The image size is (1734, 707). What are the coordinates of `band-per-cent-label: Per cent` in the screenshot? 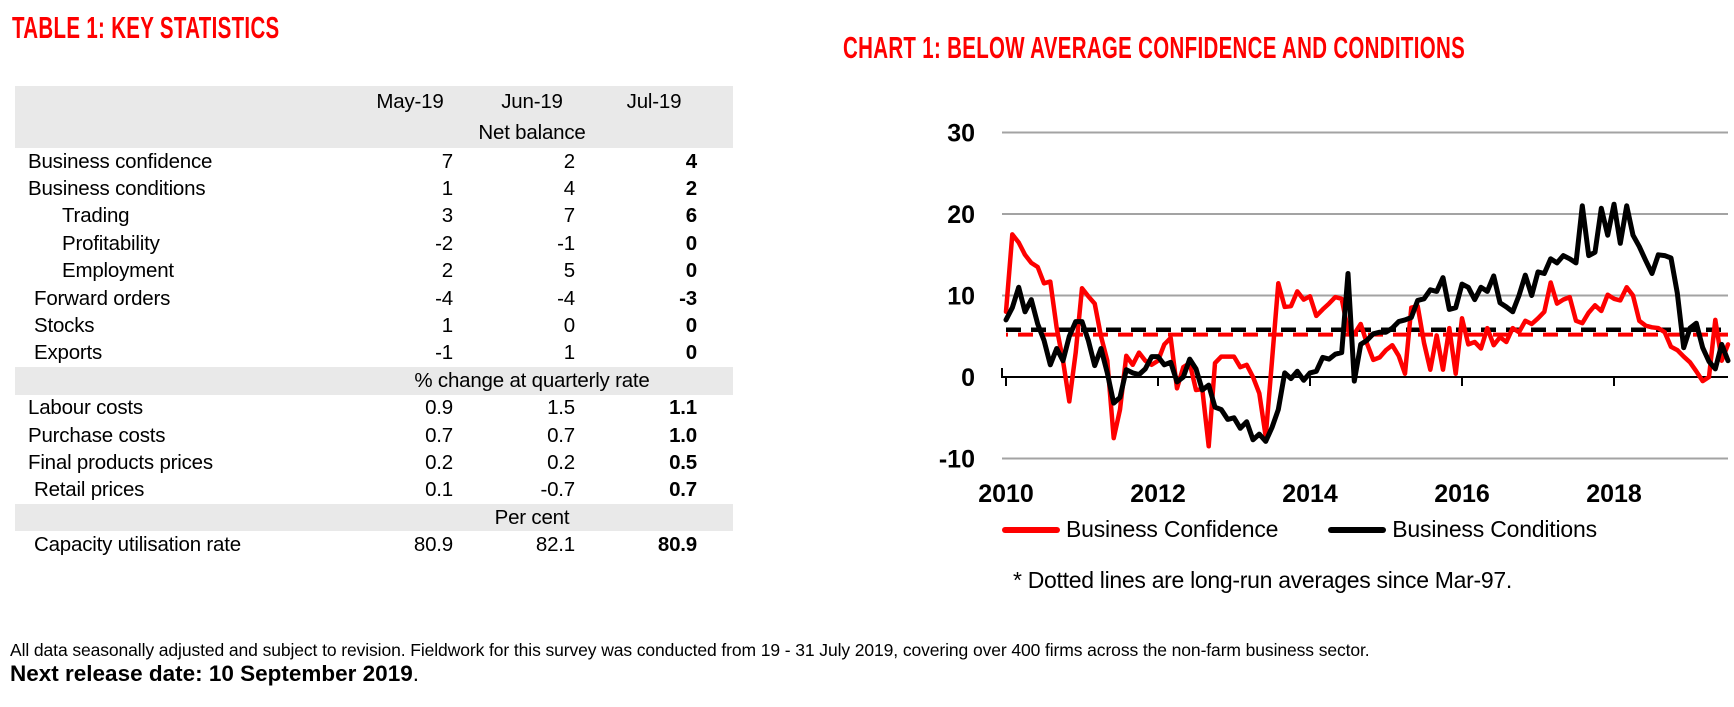 It's located at (532, 517).